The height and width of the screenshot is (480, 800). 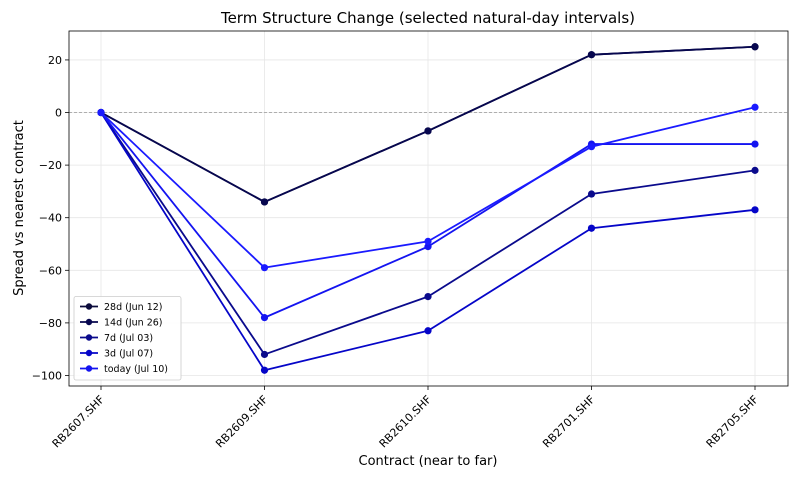 I want to click on legend-item: 7d (Jul 03), so click(x=116, y=338).